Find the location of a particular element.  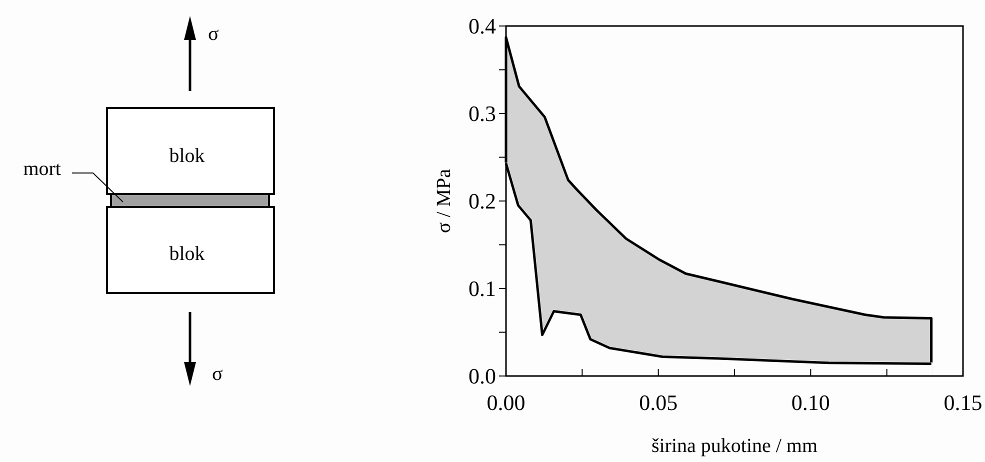

y-tick-label: 0.0 is located at coordinates (482, 376).